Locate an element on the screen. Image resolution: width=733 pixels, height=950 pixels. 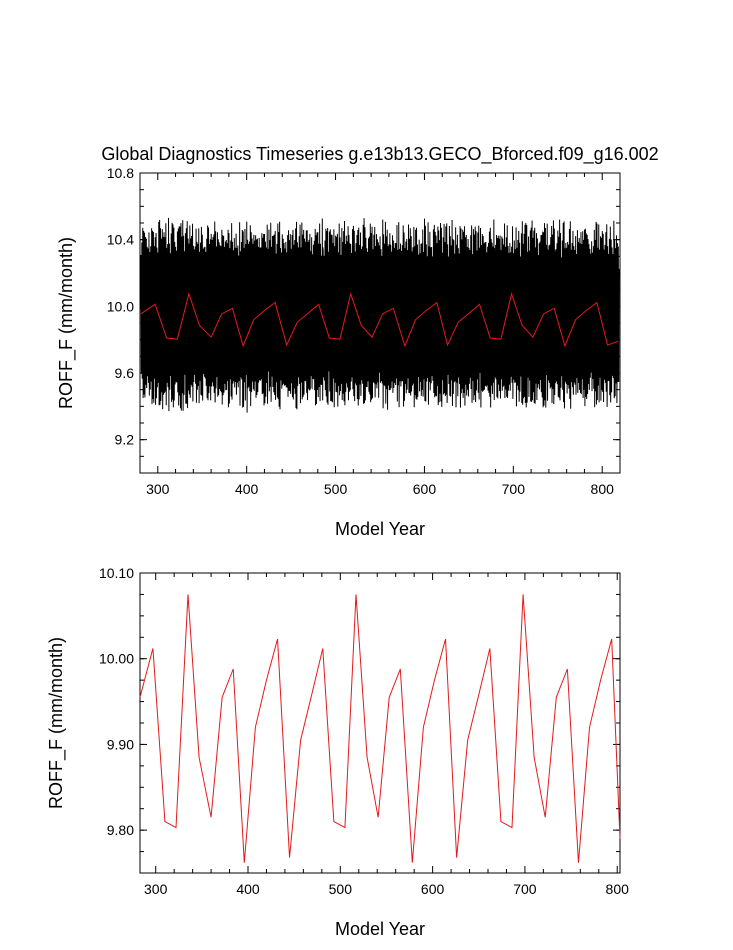
y-tick-label: 10.4 is located at coordinates (120, 240).